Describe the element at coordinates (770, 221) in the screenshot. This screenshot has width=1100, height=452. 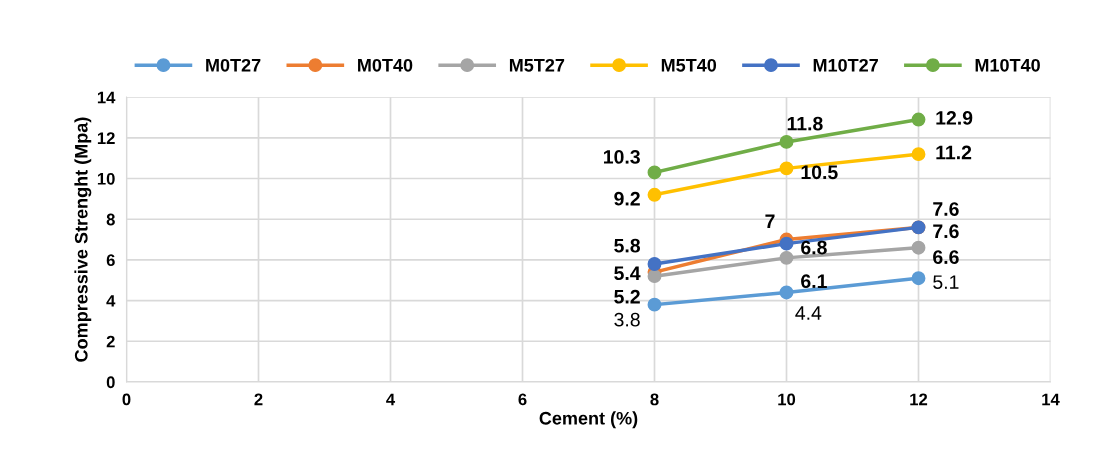
I see `data-label: 7` at that location.